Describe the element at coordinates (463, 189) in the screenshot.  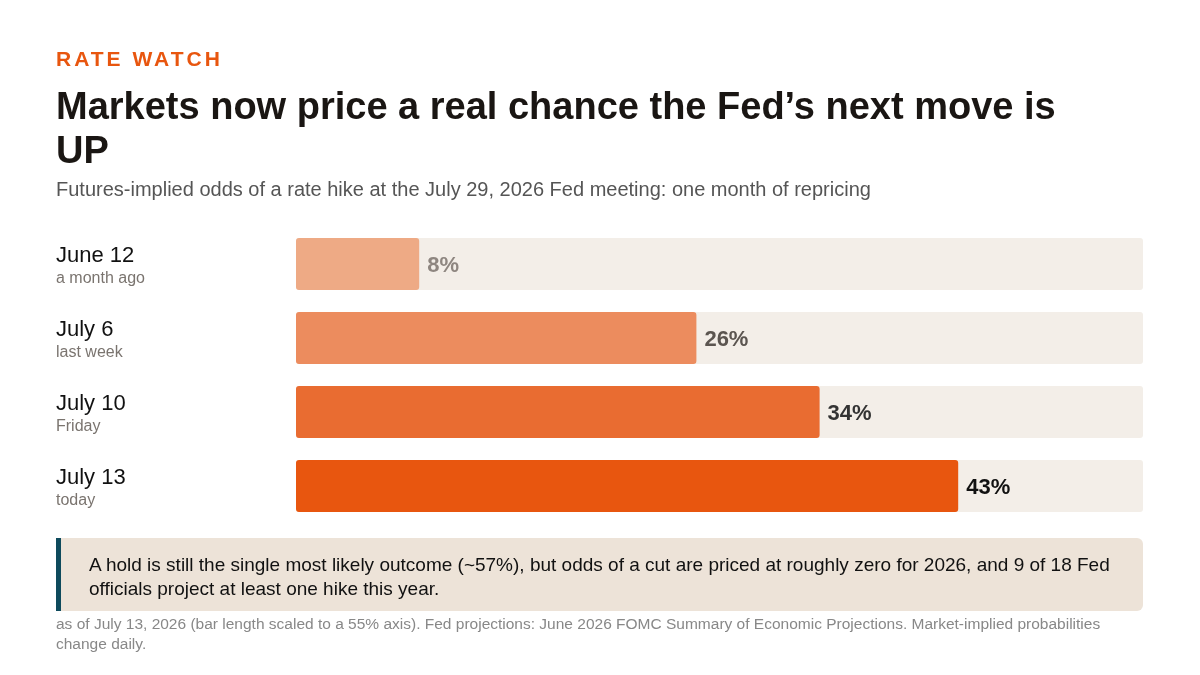
I see `chart-subtitle: Futures-implied odds of a rate hike at the July 29, 2026 Fed meeting: one month of repricing` at that location.